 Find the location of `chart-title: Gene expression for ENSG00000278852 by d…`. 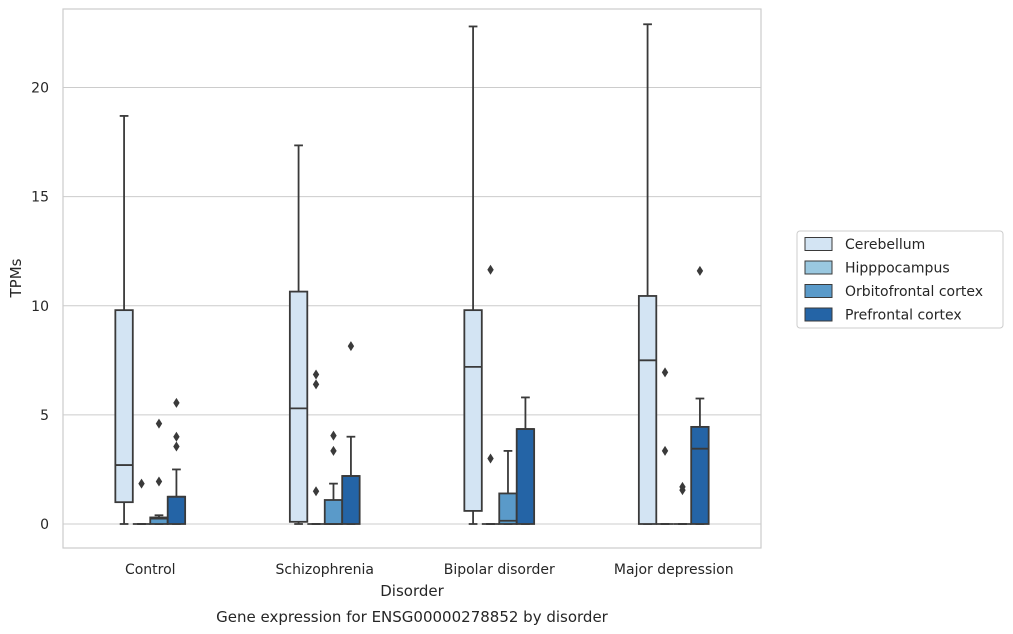

chart-title: Gene expression for ENSG00000278852 by d… is located at coordinates (412, 617).